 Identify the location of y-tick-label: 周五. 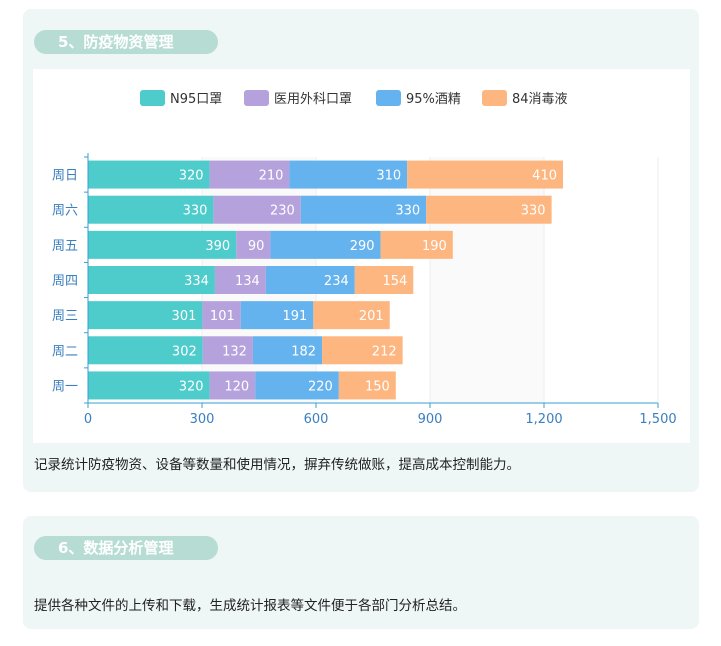
(65, 246).